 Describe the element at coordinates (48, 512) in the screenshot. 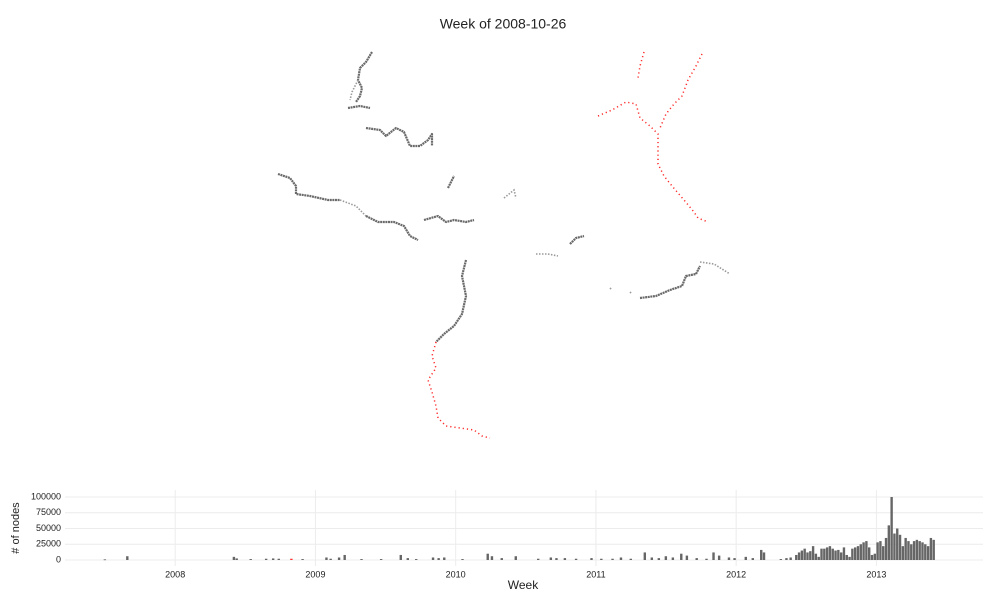

I see `y-tick-label: 75000` at that location.